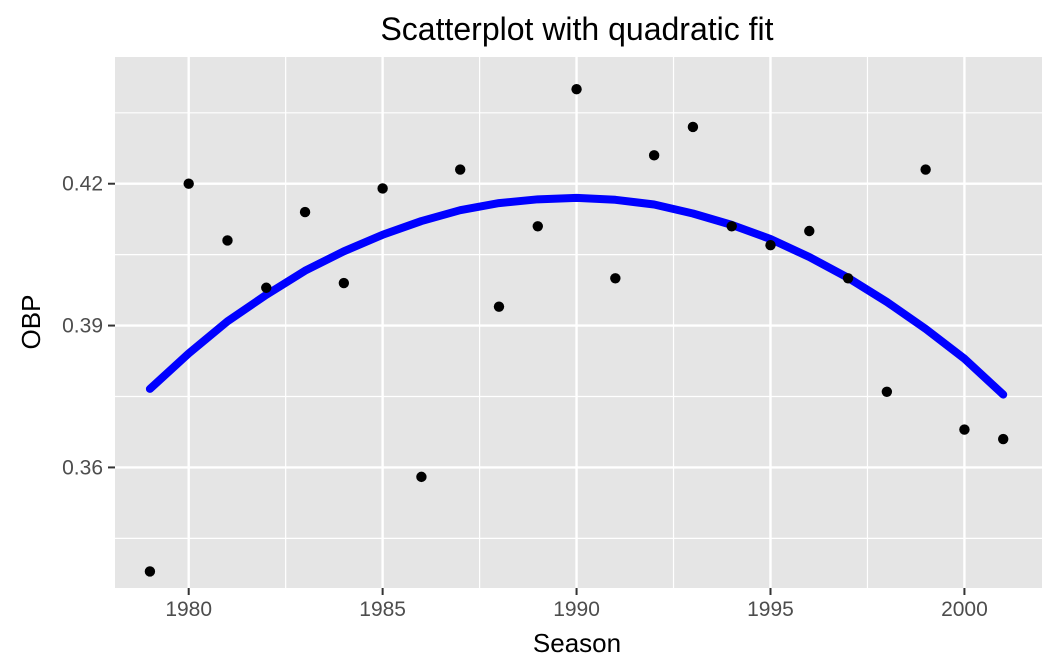 The image size is (1056, 672). I want to click on y-tick-label: 0.39, so click(82, 326).